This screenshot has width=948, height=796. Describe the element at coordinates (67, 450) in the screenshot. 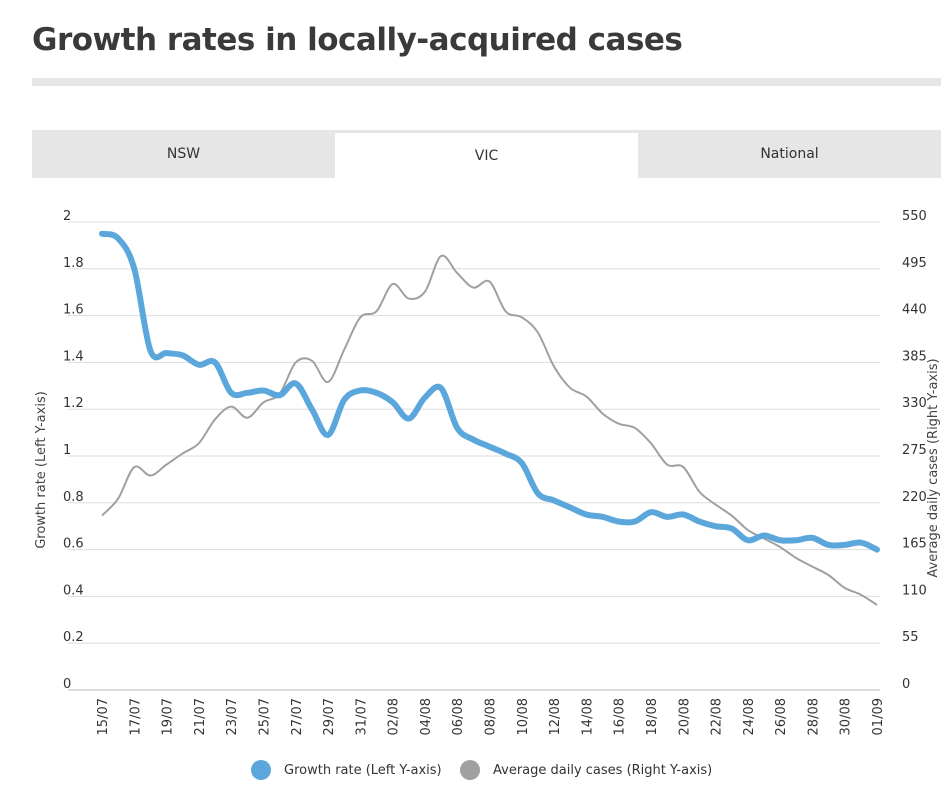

I see `y-tick-label-left: 1` at that location.